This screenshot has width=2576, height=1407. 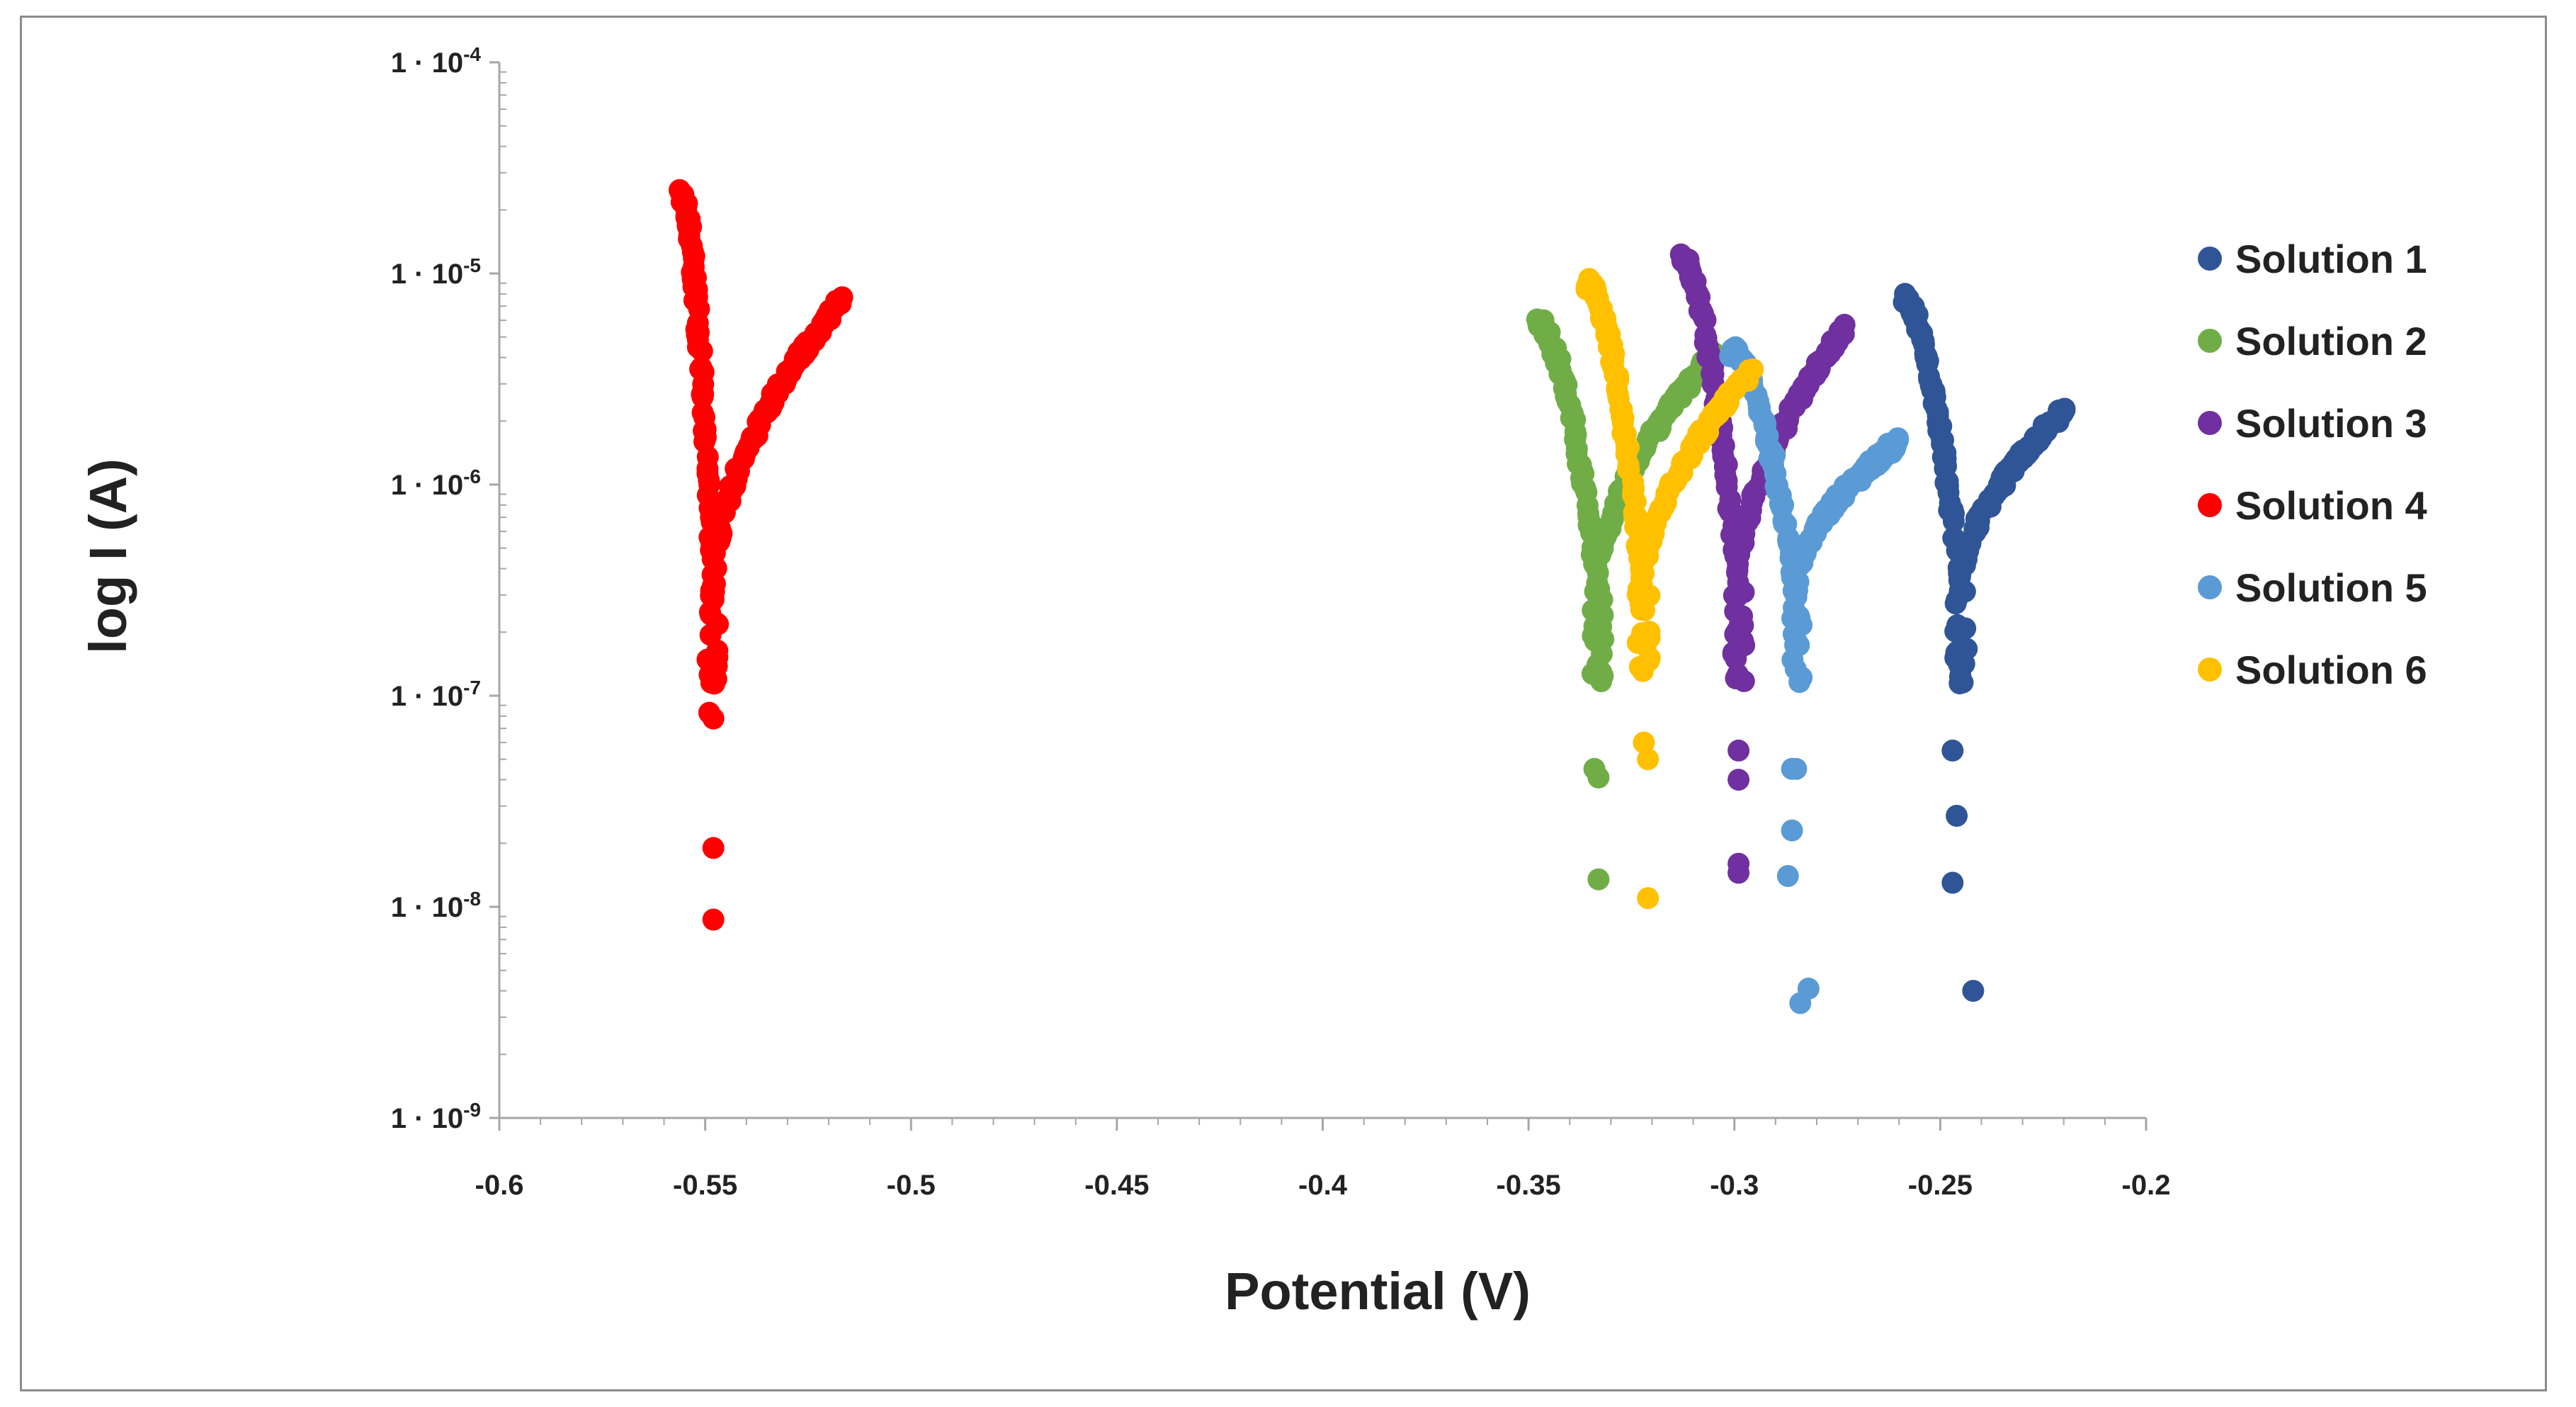 What do you see at coordinates (108, 555) in the screenshot?
I see `y-axis-title: log I (A)` at bounding box center [108, 555].